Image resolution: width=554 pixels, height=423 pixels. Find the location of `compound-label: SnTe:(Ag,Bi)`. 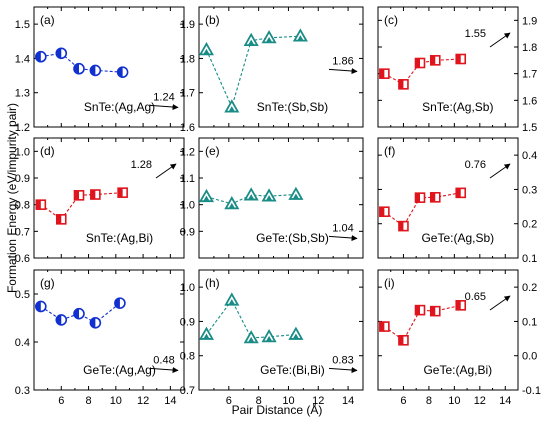

compound-label: SnTe:(Ag,Bi) is located at coordinates (119, 238).